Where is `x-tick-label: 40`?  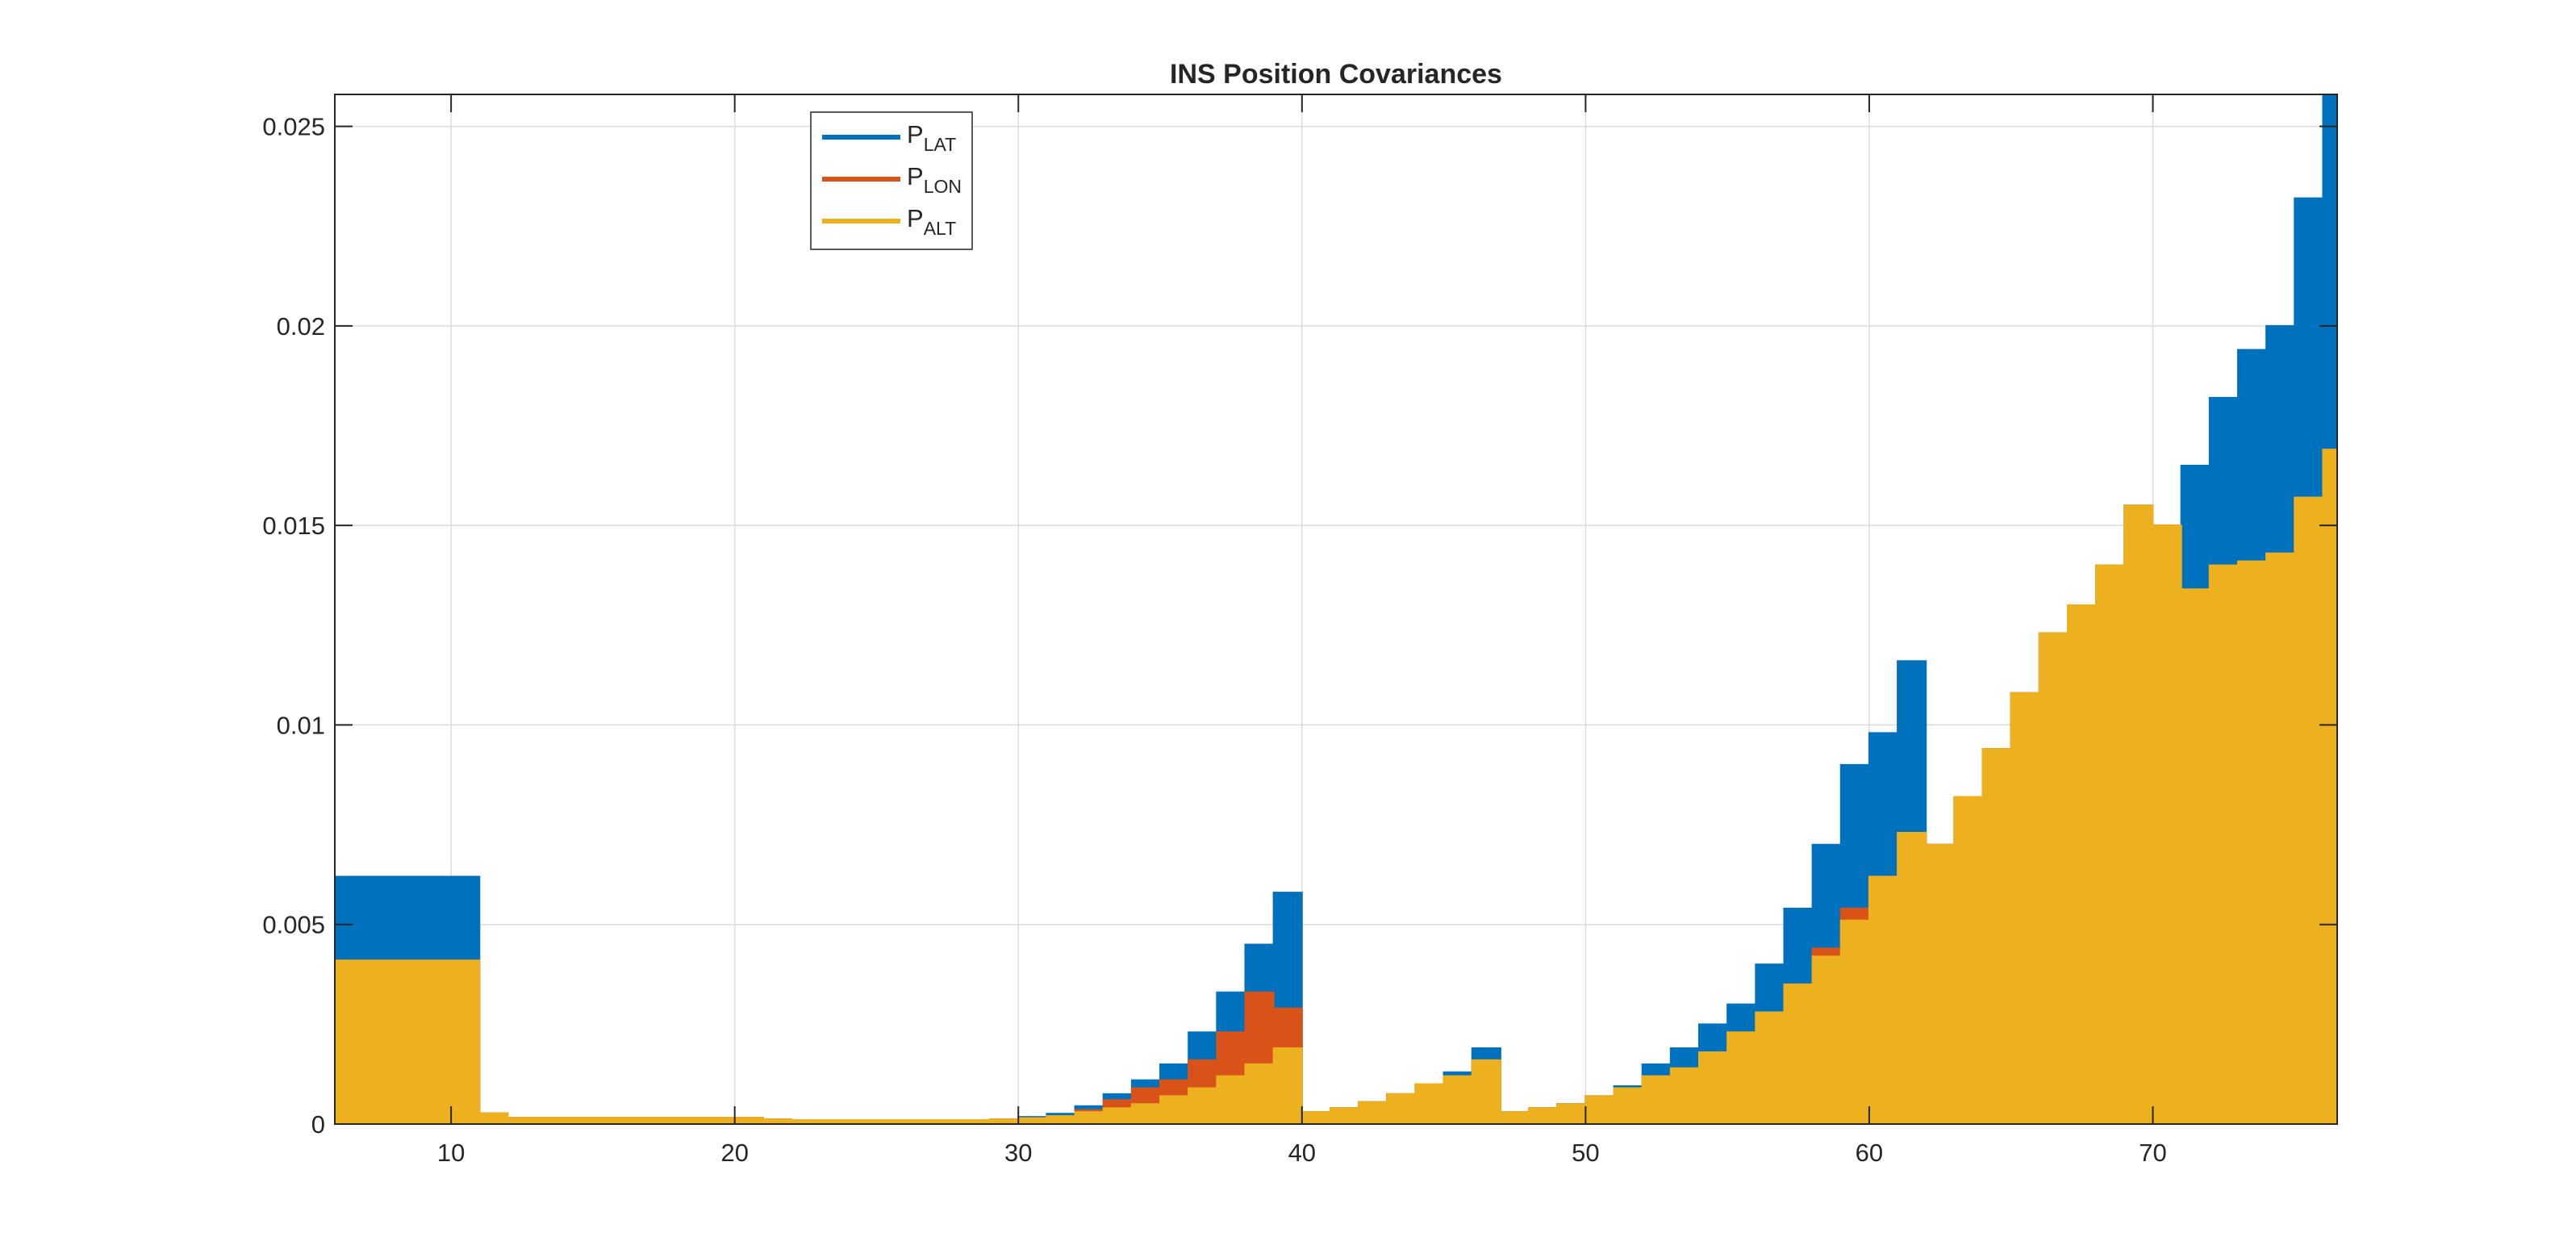 x-tick-label: 40 is located at coordinates (1302, 1153).